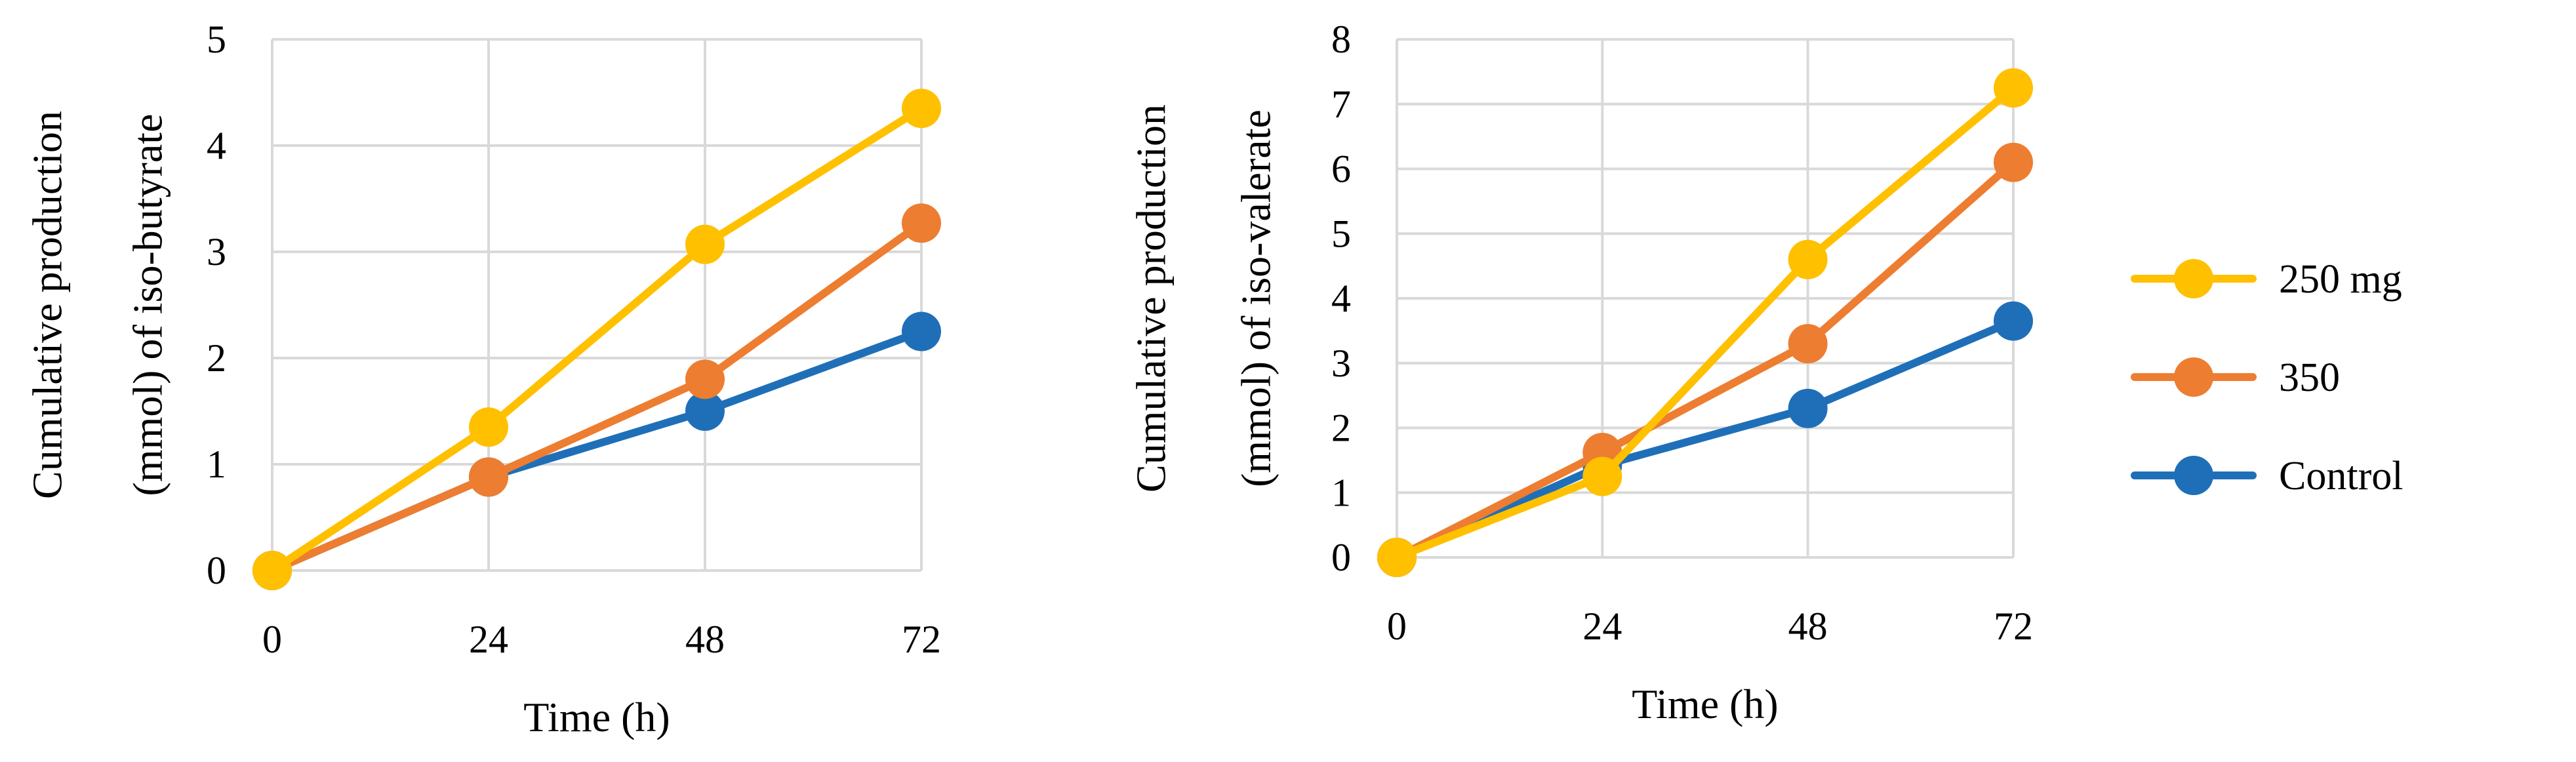 The image size is (2576, 762). Describe the element at coordinates (2267, 476) in the screenshot. I see `legend-item-control: Control` at that location.